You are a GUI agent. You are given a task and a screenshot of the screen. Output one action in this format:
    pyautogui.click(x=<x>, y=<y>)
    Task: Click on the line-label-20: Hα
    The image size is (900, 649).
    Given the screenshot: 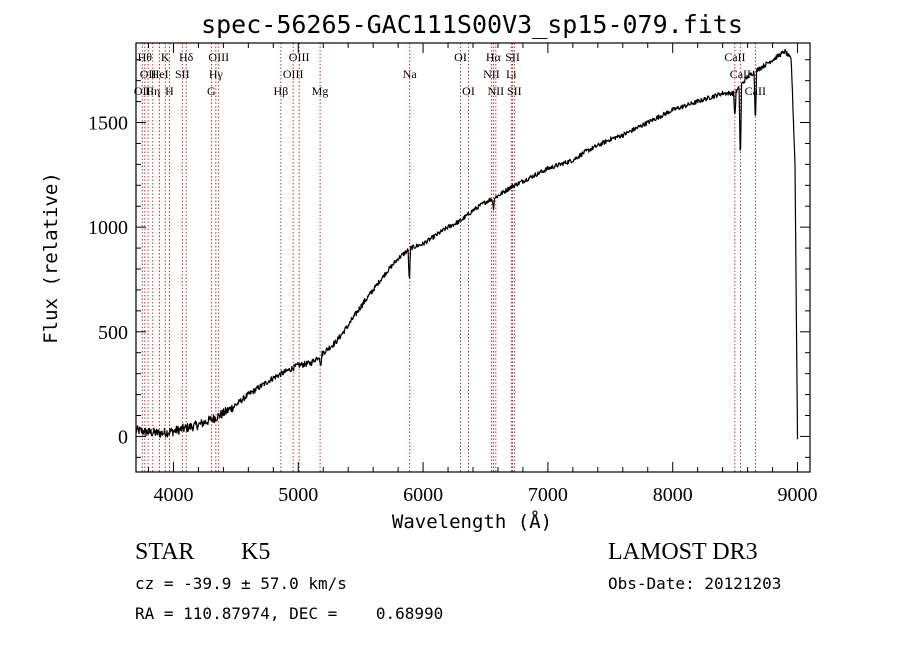 What is the action you would take?
    pyautogui.click(x=494, y=57)
    